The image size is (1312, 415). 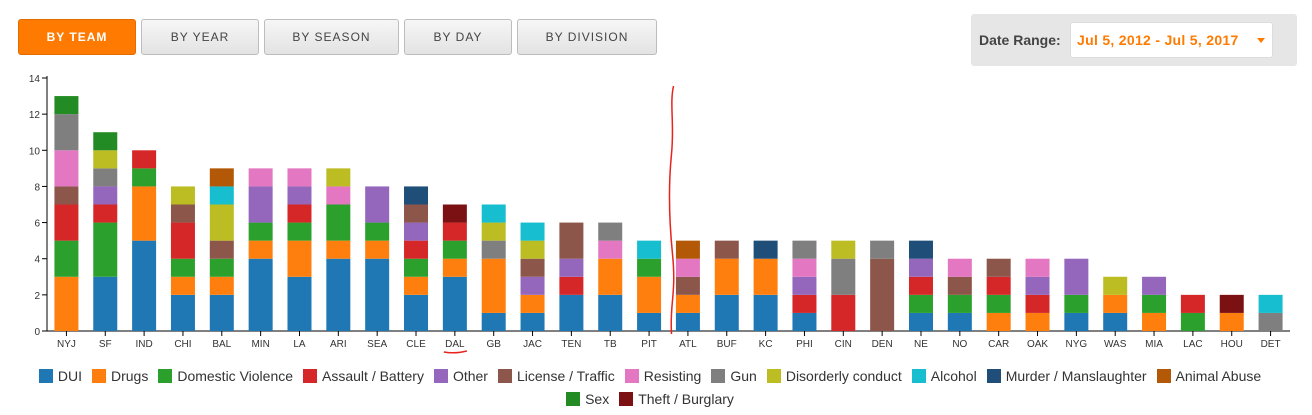 What do you see at coordinates (587, 37) in the screenshot?
I see `tab-by-division: BY DIVISION` at bounding box center [587, 37].